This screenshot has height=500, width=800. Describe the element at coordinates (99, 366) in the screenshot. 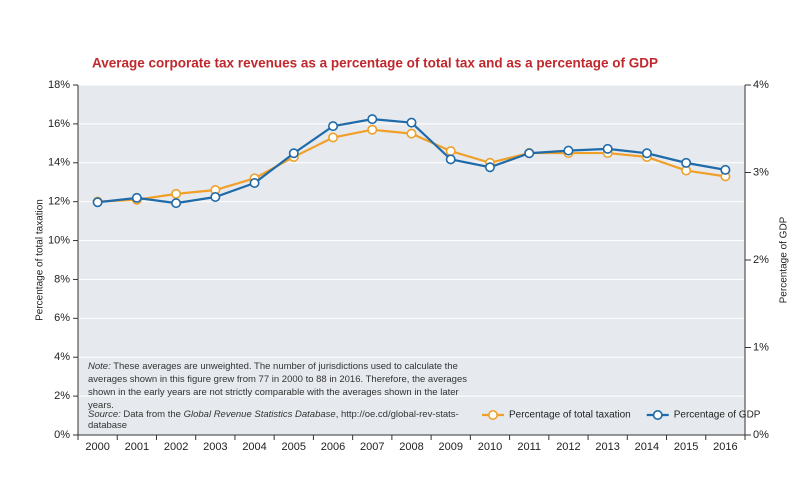

I see `note-label: Note:` at that location.